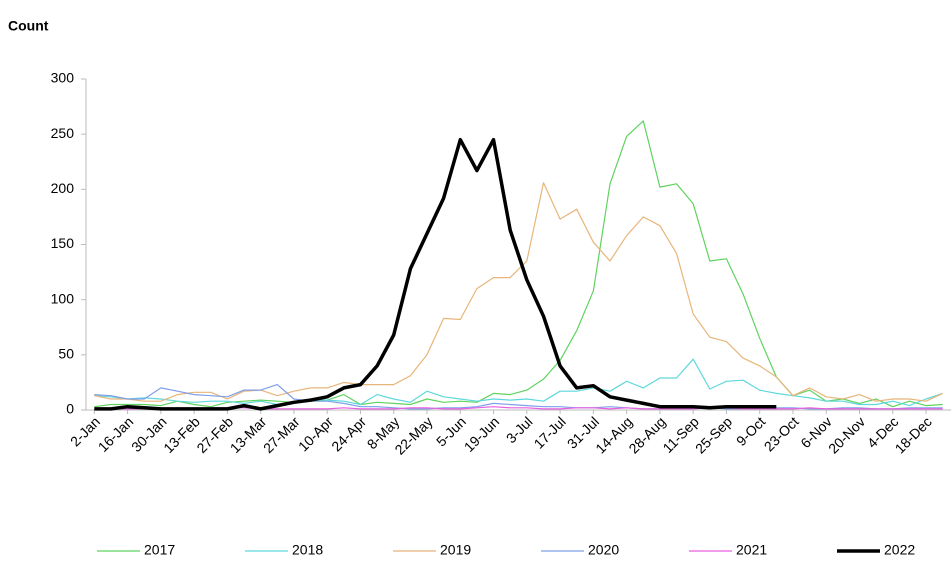 This screenshot has height=566, width=951. Describe the element at coordinates (66, 354) in the screenshot. I see `y-tick-label: 50` at that location.